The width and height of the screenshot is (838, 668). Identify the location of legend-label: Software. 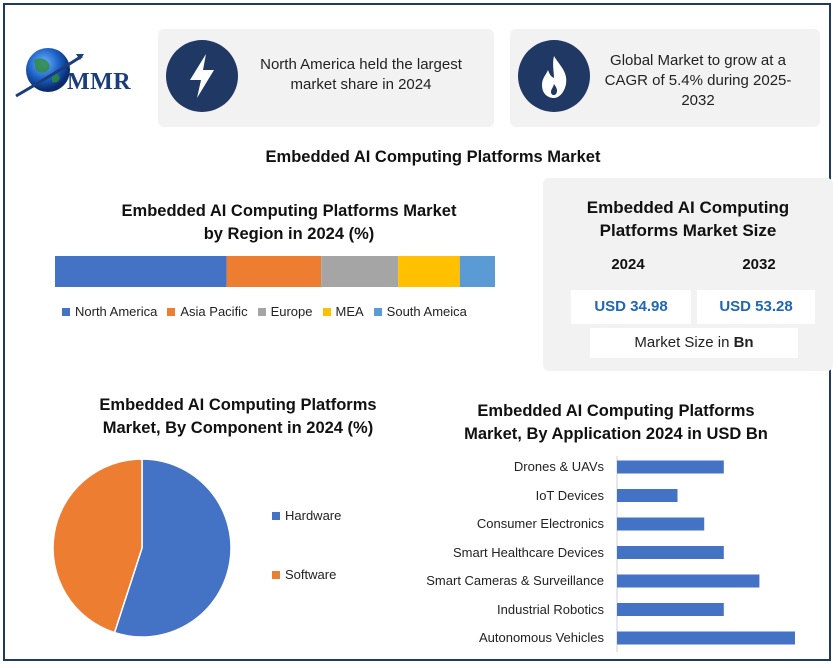
(311, 574).